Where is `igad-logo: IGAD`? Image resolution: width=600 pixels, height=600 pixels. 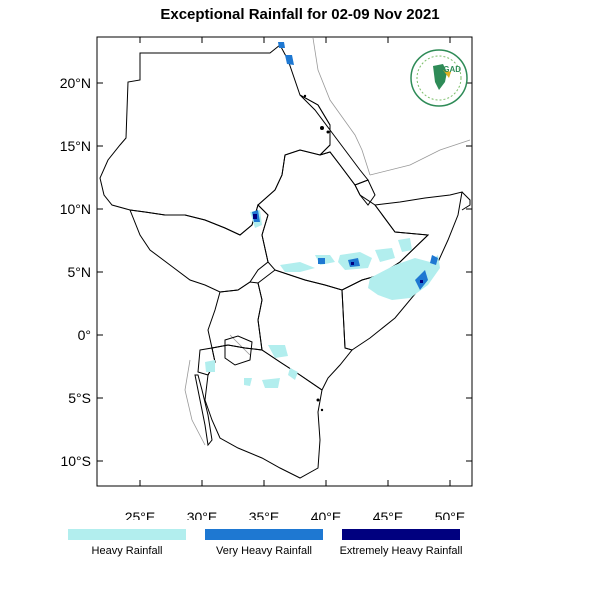 igad-logo: IGAD is located at coordinates (439, 78).